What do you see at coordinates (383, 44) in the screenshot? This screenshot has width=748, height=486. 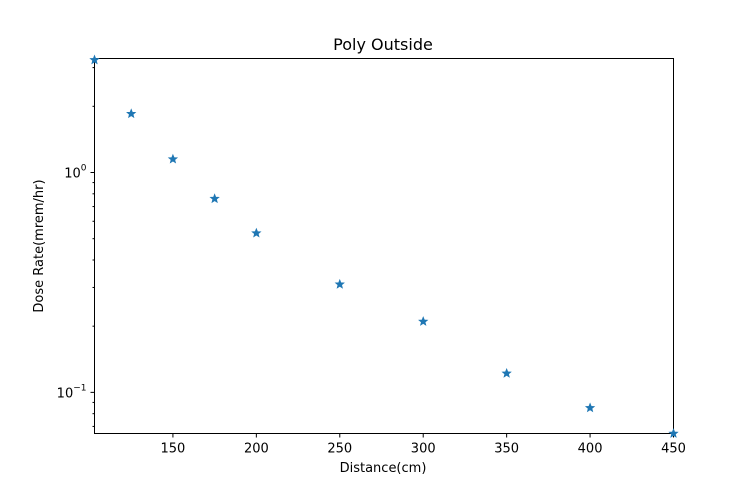 I see `chart-title: Poly Outside` at bounding box center [383, 44].